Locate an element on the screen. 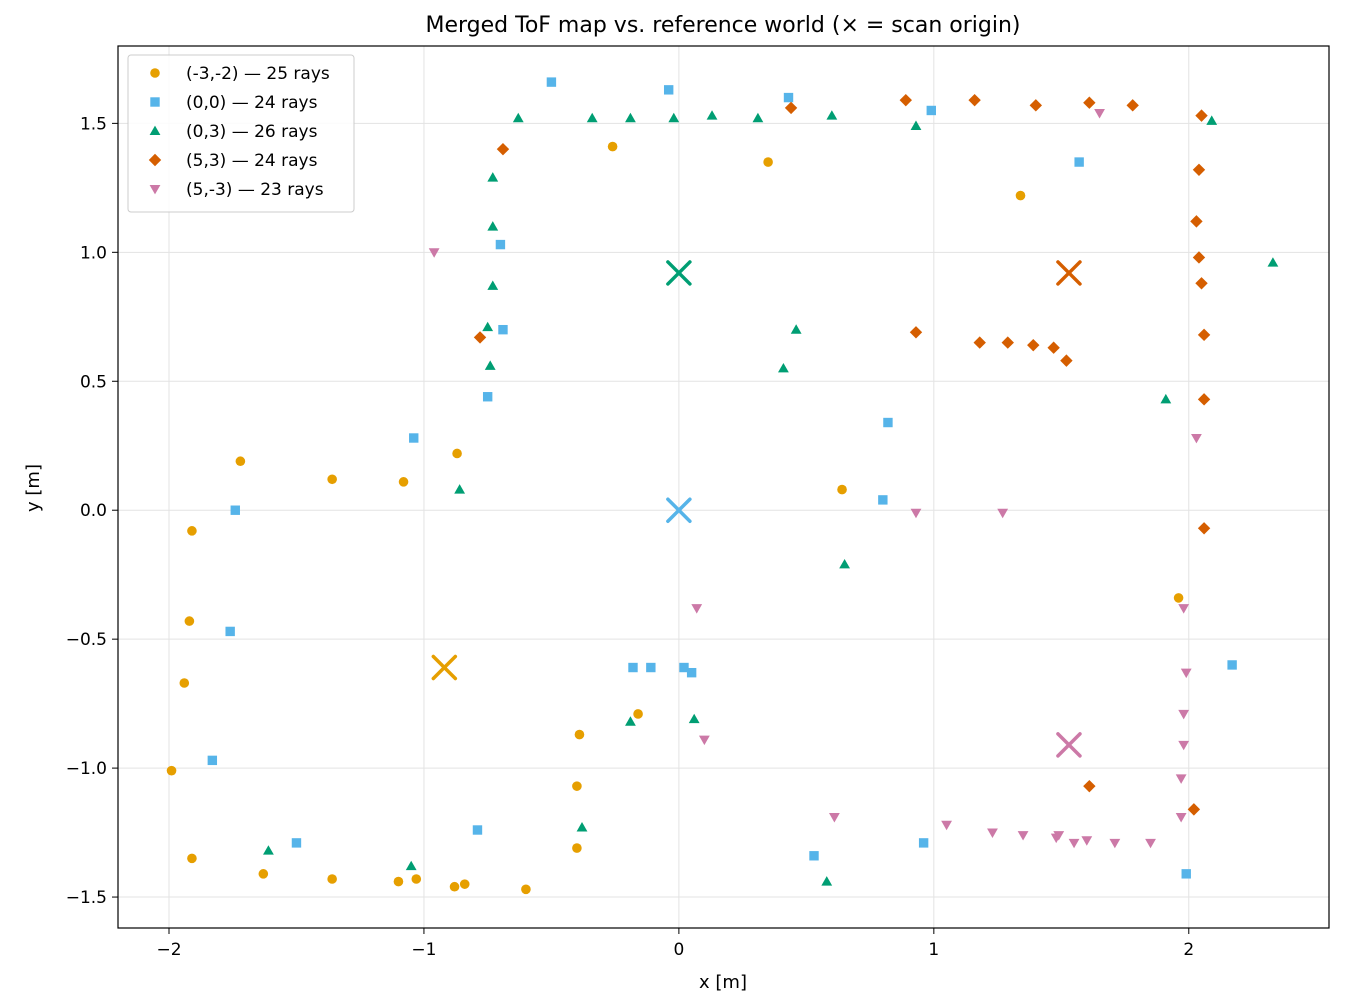 The height and width of the screenshot is (1002, 1368). y-tick-label: 0.0 is located at coordinates (93, 511).